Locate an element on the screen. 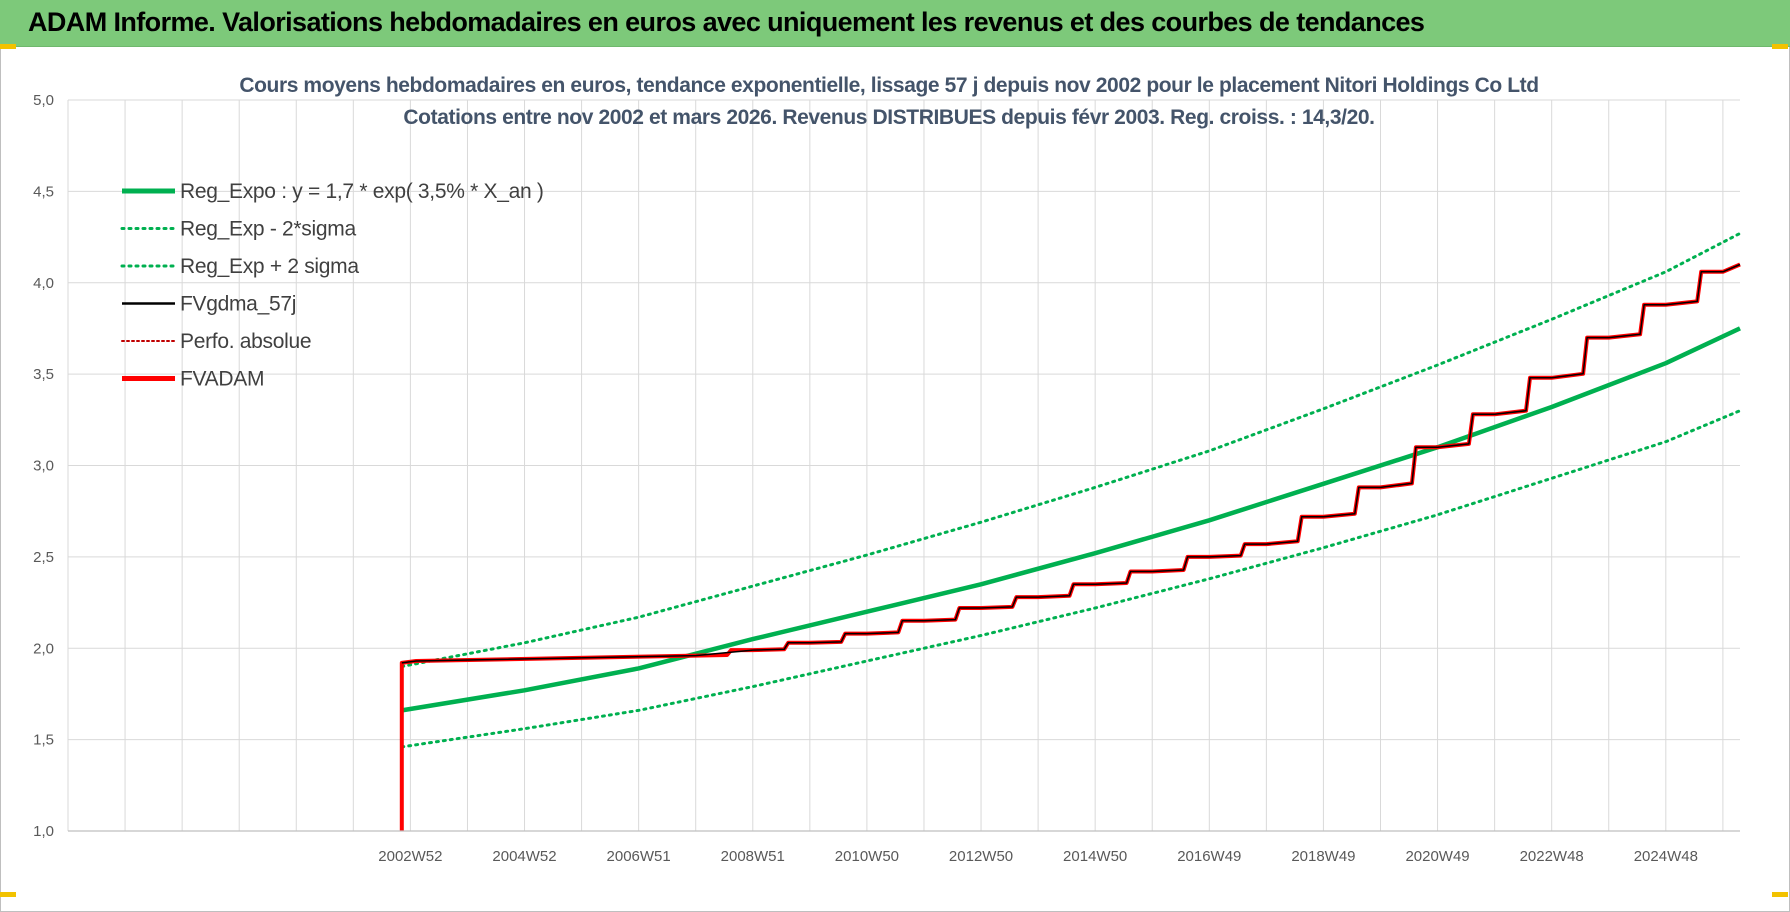 The width and height of the screenshot is (1790, 912). y-tick-label: 4,5 is located at coordinates (43, 191).